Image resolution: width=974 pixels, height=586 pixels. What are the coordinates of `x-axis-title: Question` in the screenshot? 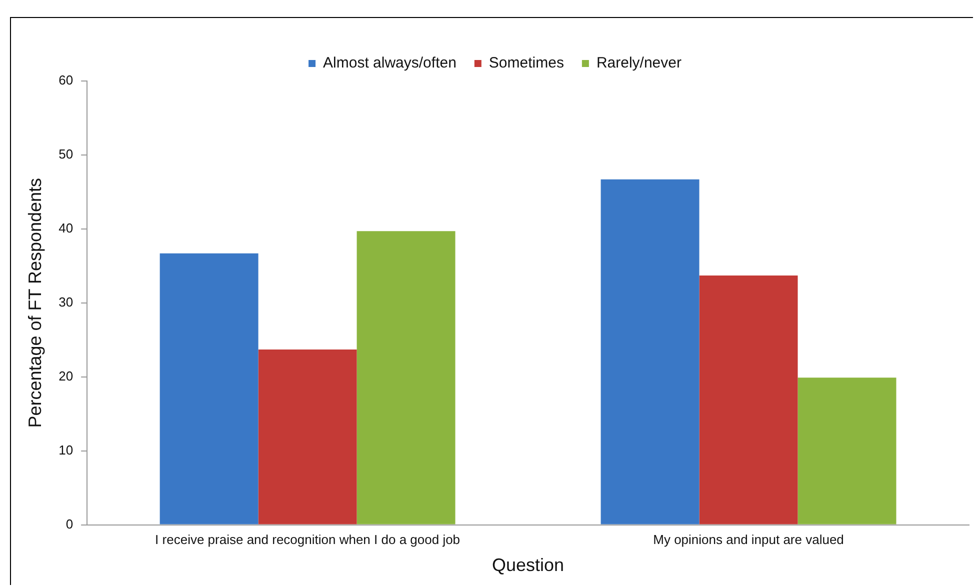 It's located at (528, 565).